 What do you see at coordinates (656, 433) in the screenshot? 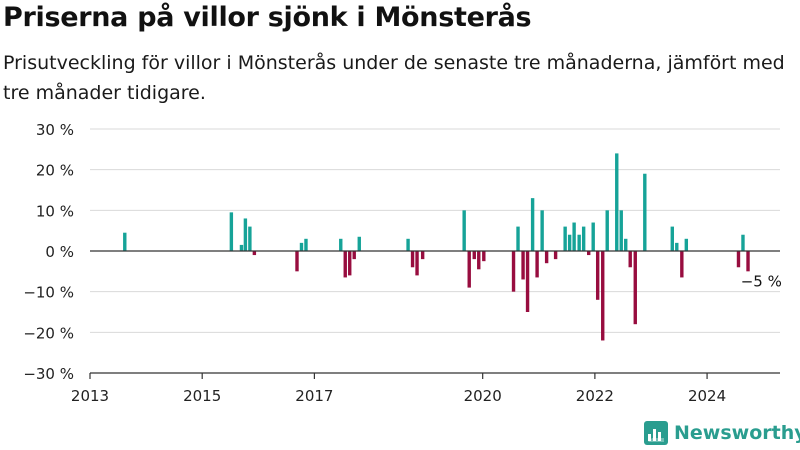
I see `newsworthy-icon` at bounding box center [656, 433].